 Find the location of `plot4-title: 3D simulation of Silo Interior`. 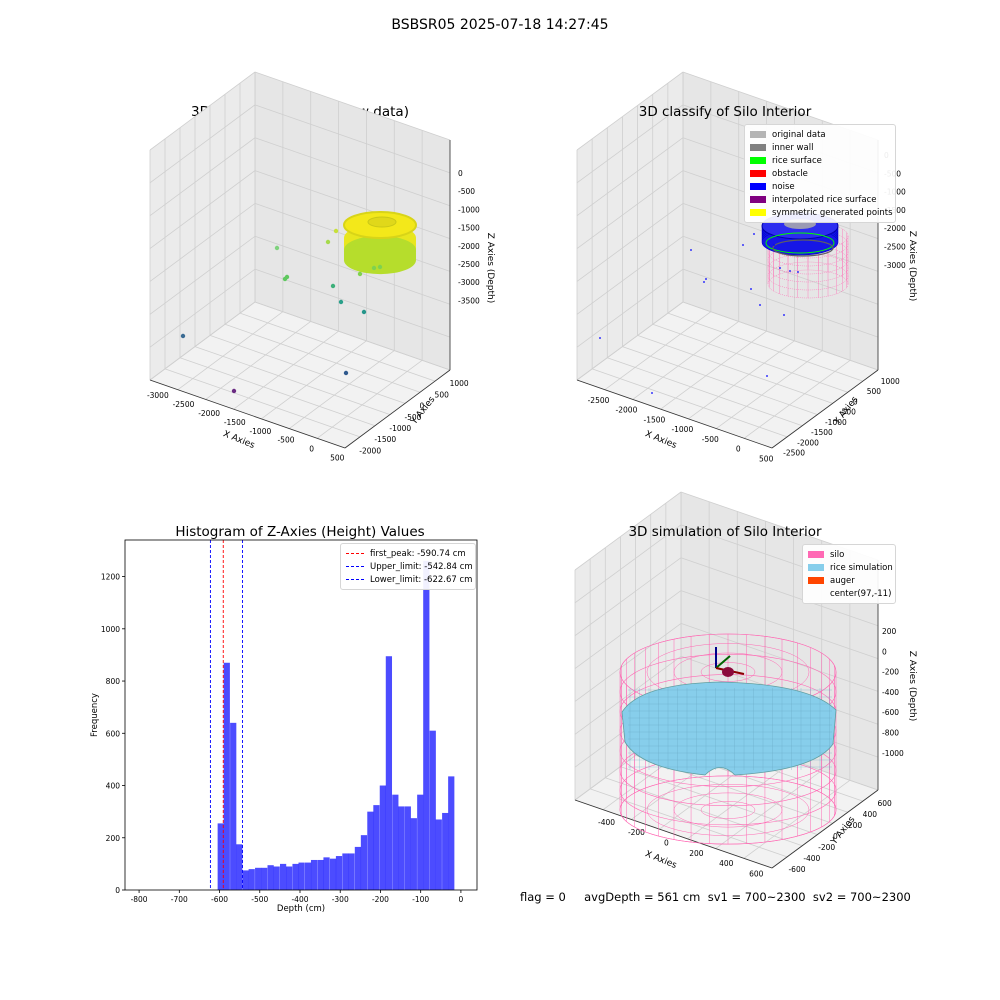

plot4-title: 3D simulation of Silo Interior is located at coordinates (725, 532).